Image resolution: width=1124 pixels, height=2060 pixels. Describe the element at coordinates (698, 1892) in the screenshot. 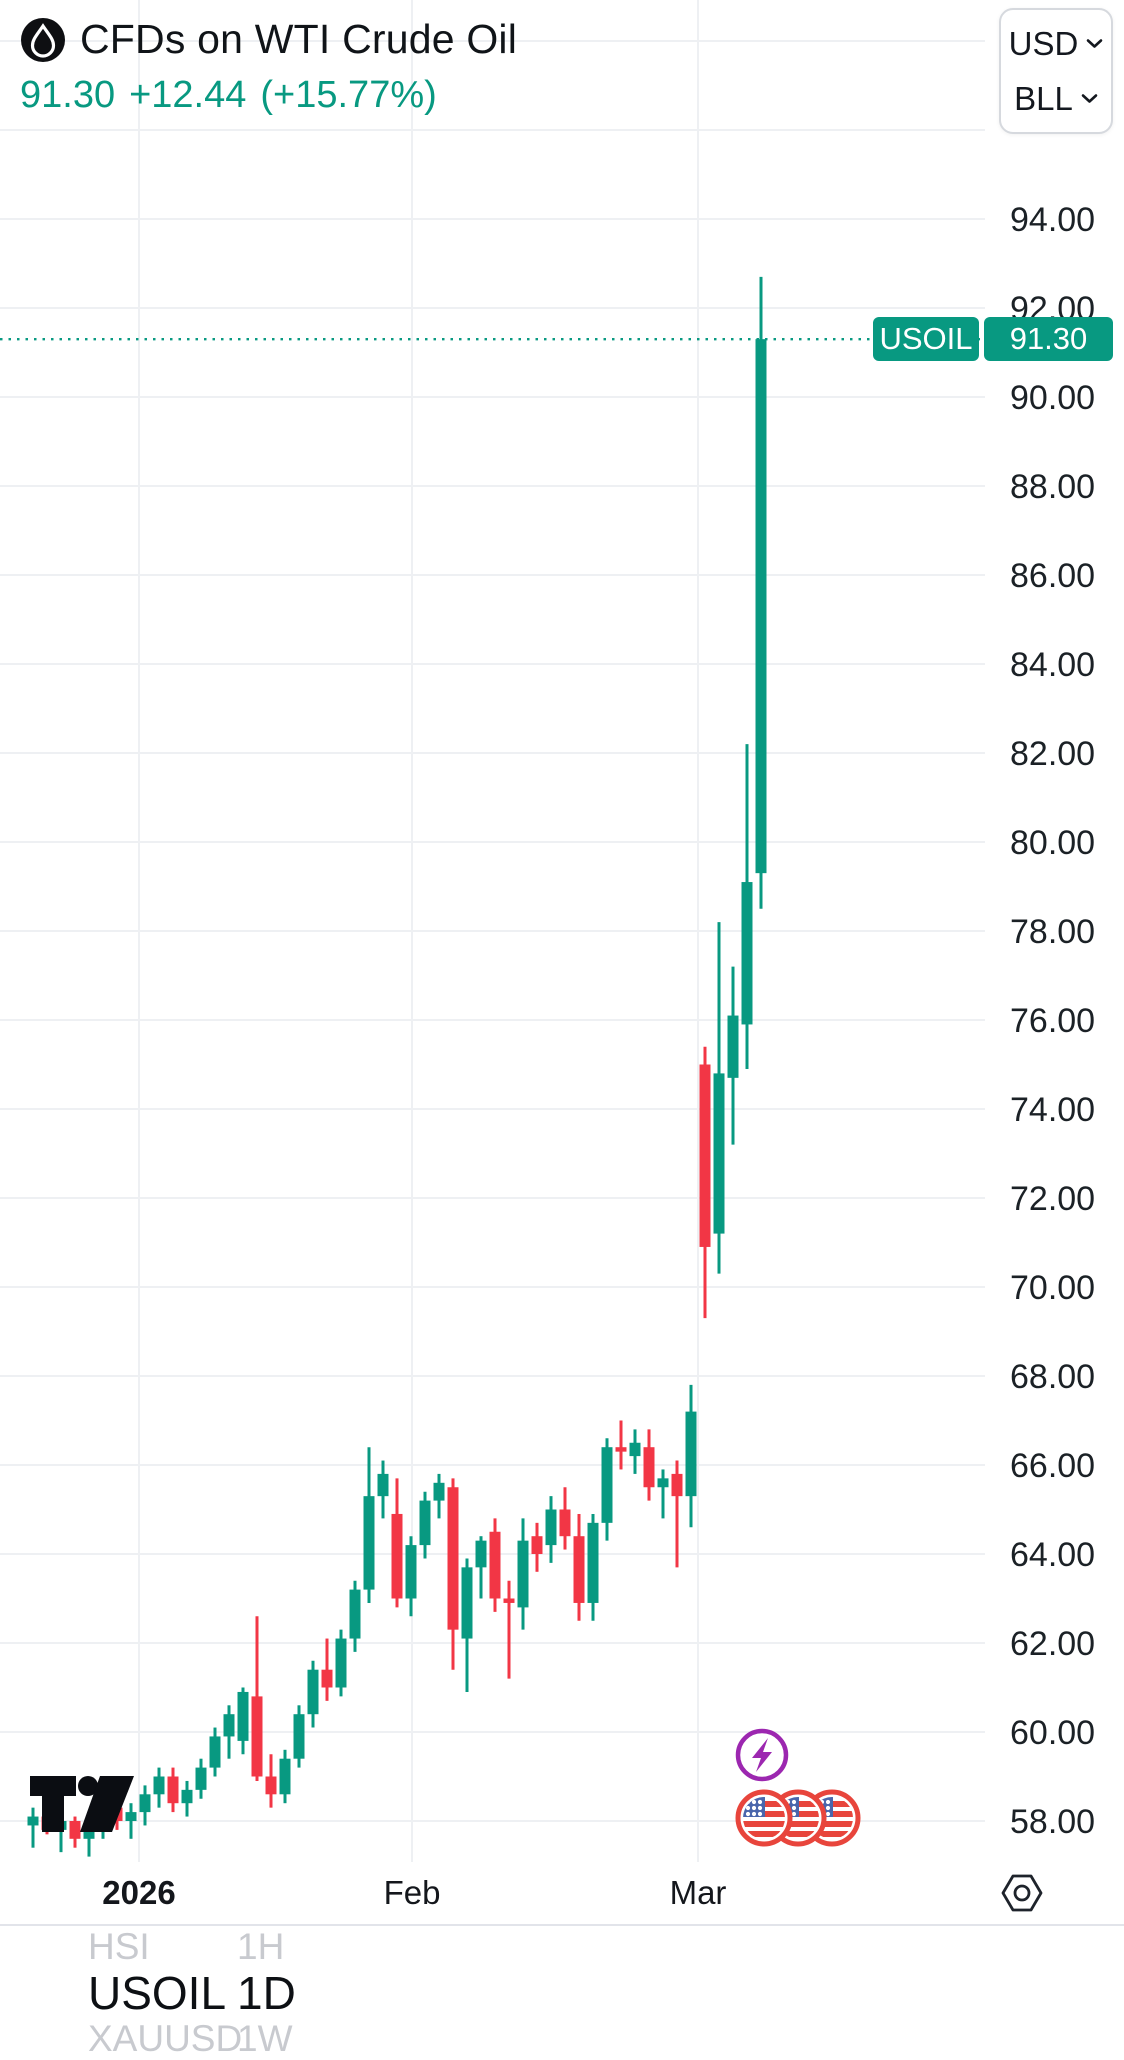

I see `time-tick-label: Mar` at that location.